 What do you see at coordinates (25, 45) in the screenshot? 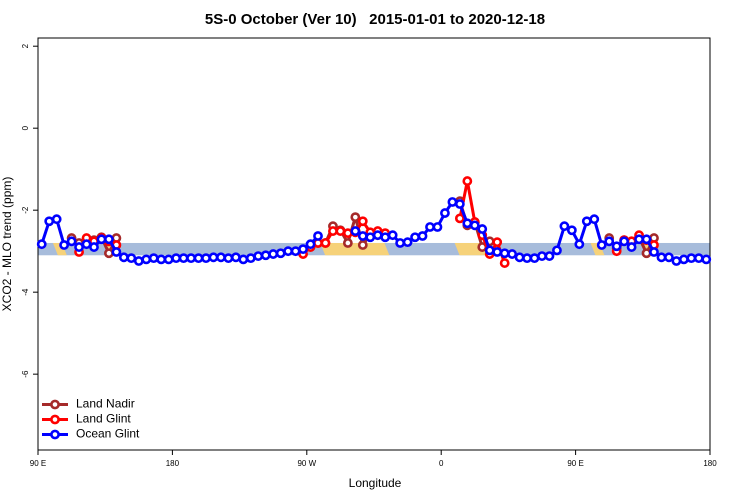
I see `y-tick-label: 2` at bounding box center [25, 45].